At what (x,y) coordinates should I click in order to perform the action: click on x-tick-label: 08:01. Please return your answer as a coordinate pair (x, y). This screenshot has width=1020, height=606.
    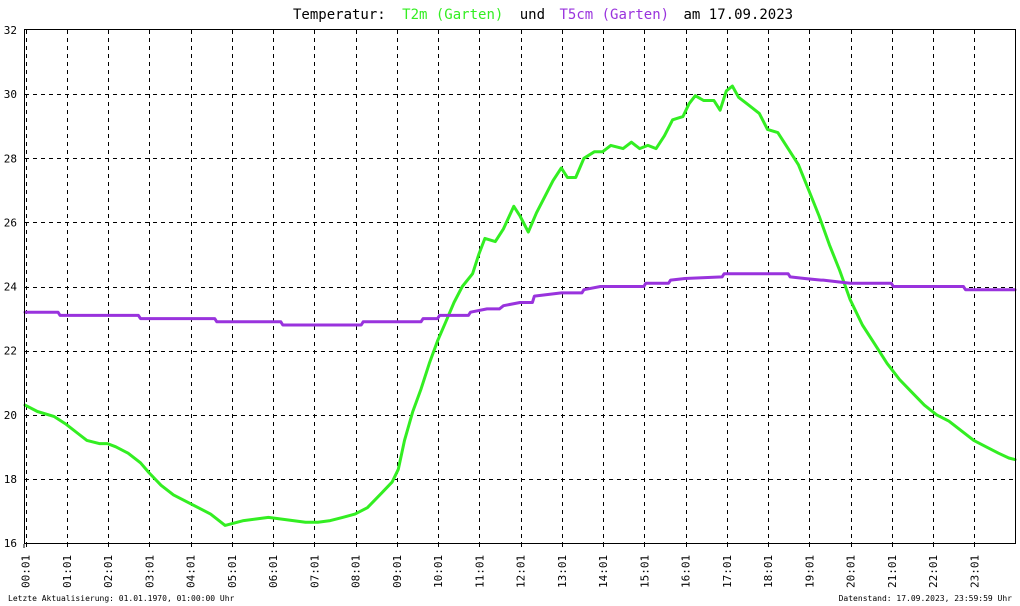
    Looking at the image, I should click on (356, 571).